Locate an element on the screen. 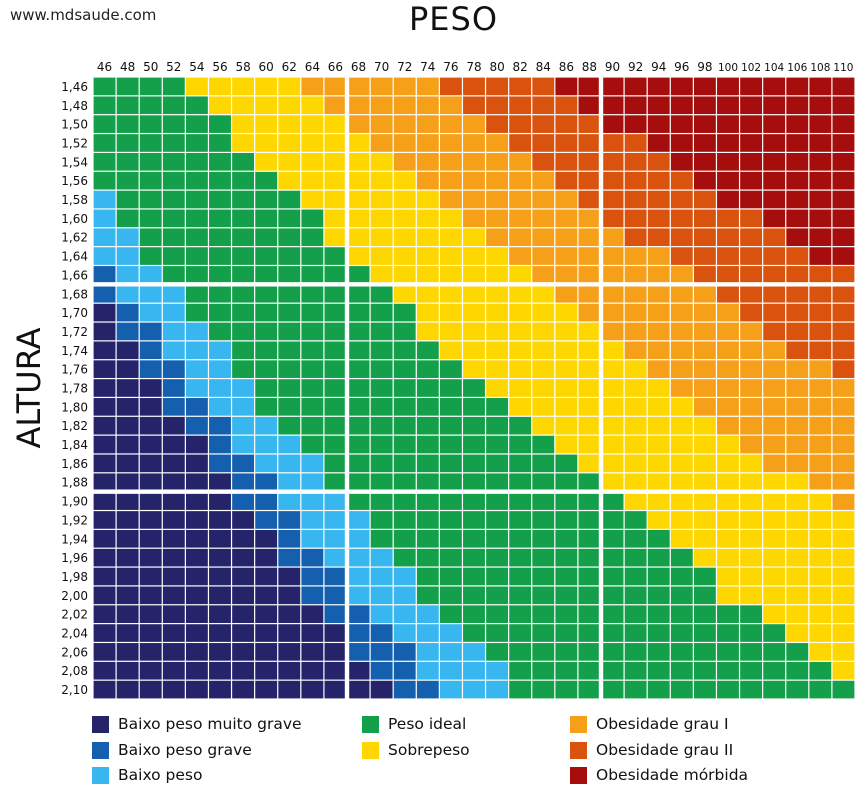  y-tick-label: 2,00 is located at coordinates (74, 596).